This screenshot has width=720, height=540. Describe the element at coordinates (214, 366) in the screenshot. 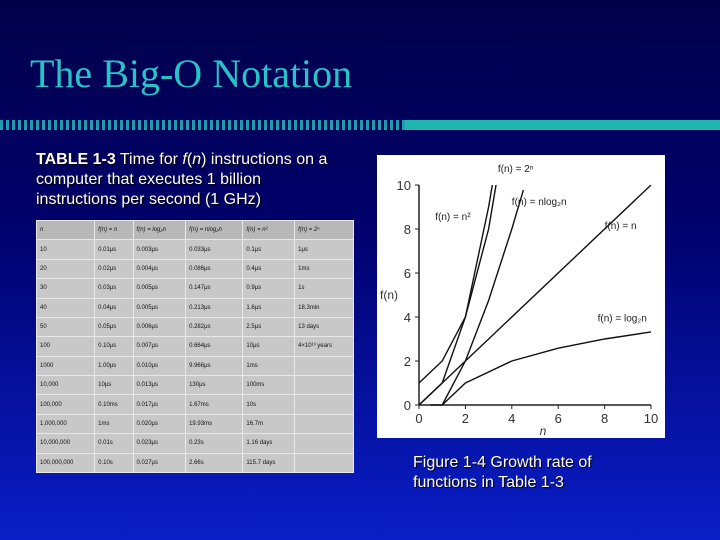

I see `table-cell: 9.966μs` at that location.